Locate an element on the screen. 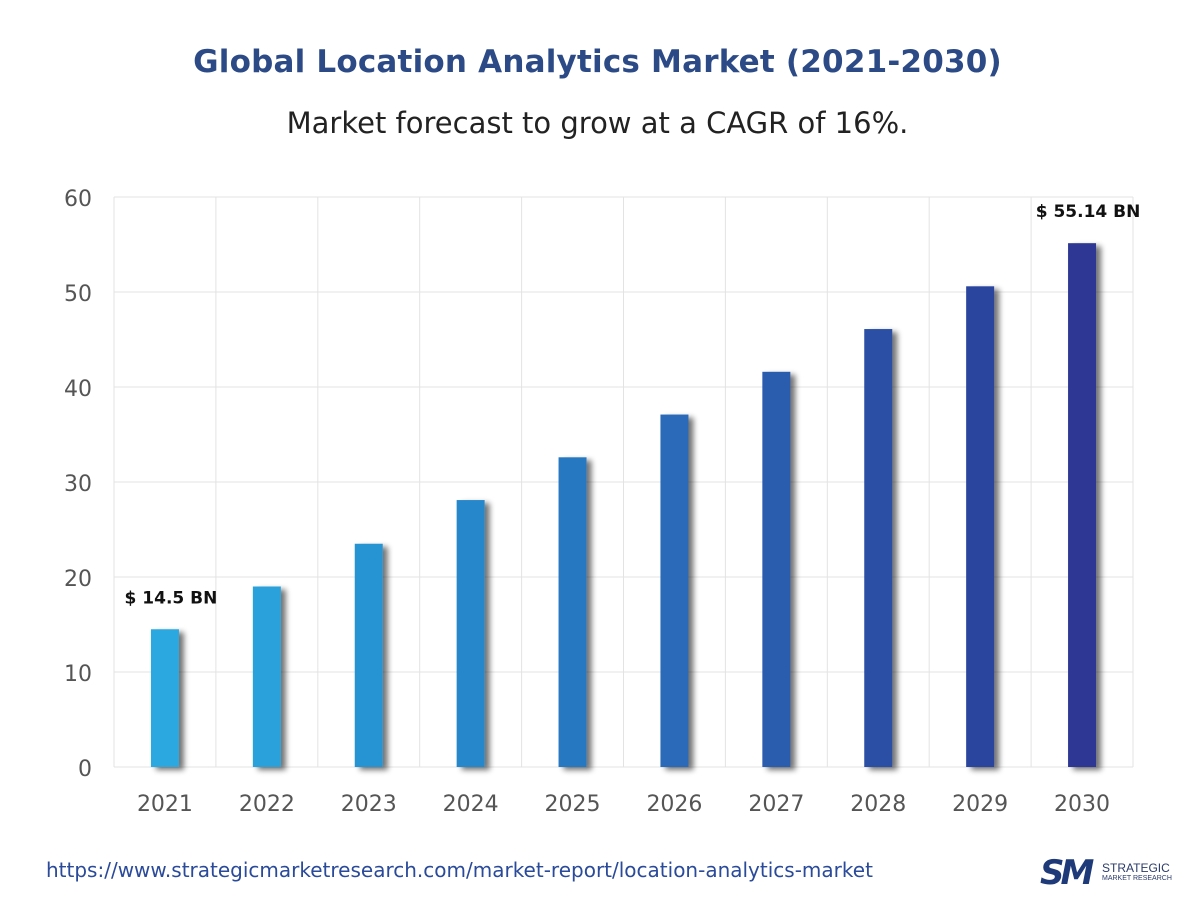 The image size is (1195, 912). bar-2029 is located at coordinates (980, 526).